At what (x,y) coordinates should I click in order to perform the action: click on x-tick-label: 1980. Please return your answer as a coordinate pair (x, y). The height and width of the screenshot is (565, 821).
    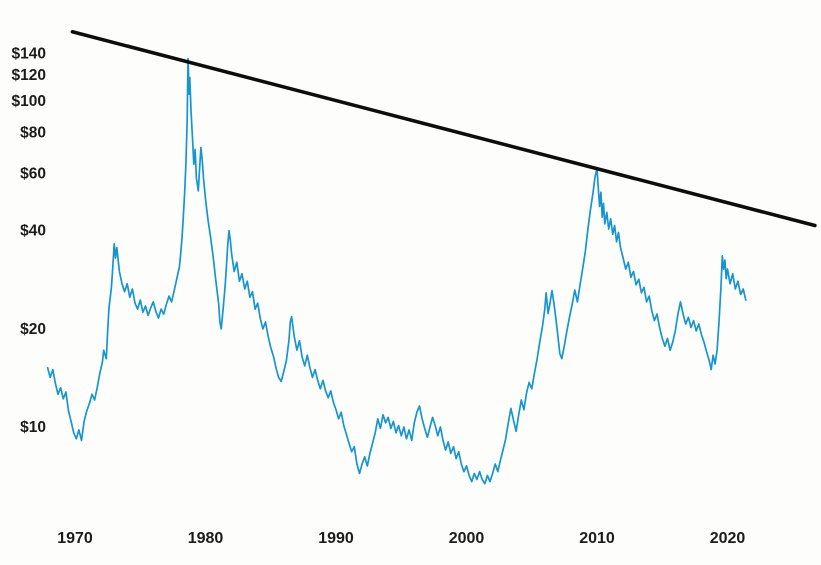
    Looking at the image, I should click on (206, 538).